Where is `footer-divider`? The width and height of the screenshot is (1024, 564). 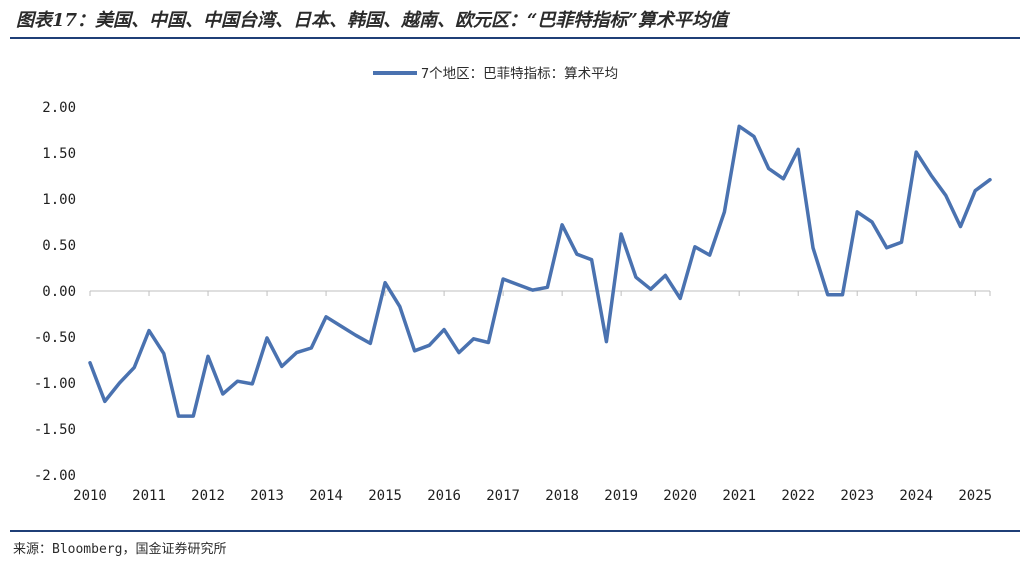
footer-divider is located at coordinates (515, 531).